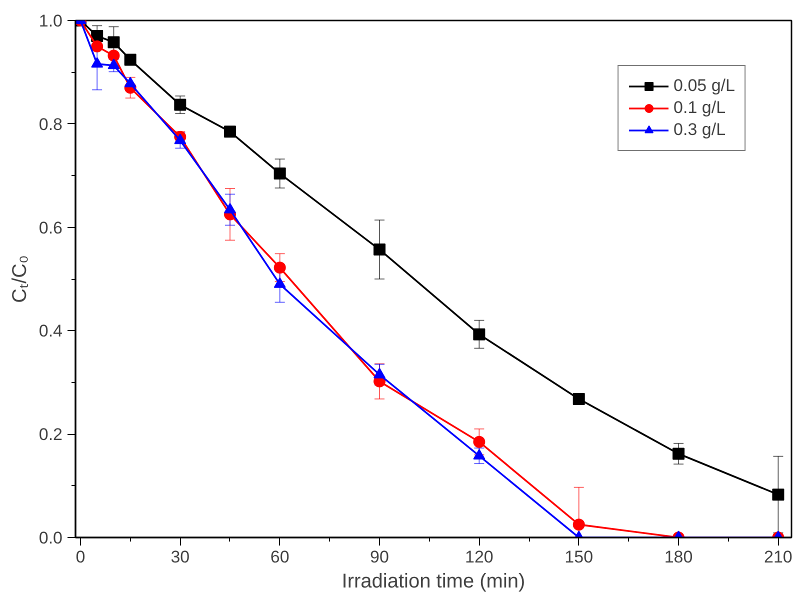 Image resolution: width=796 pixels, height=597 pixels. Describe the element at coordinates (700, 108) in the screenshot. I see `legend-label: 0.1 g/L` at that location.